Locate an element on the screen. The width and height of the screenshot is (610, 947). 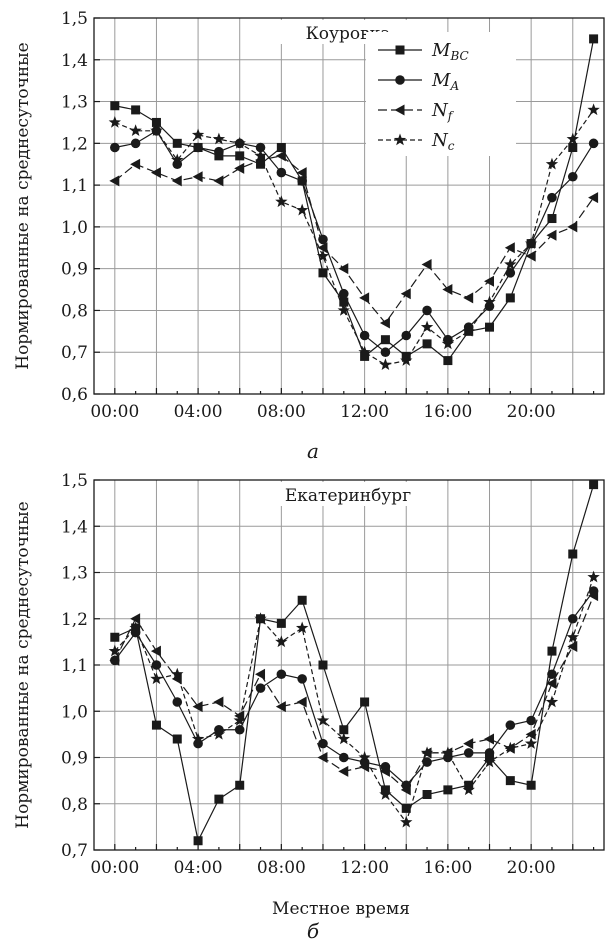
title-backdrop is located at coordinates (349, 494).